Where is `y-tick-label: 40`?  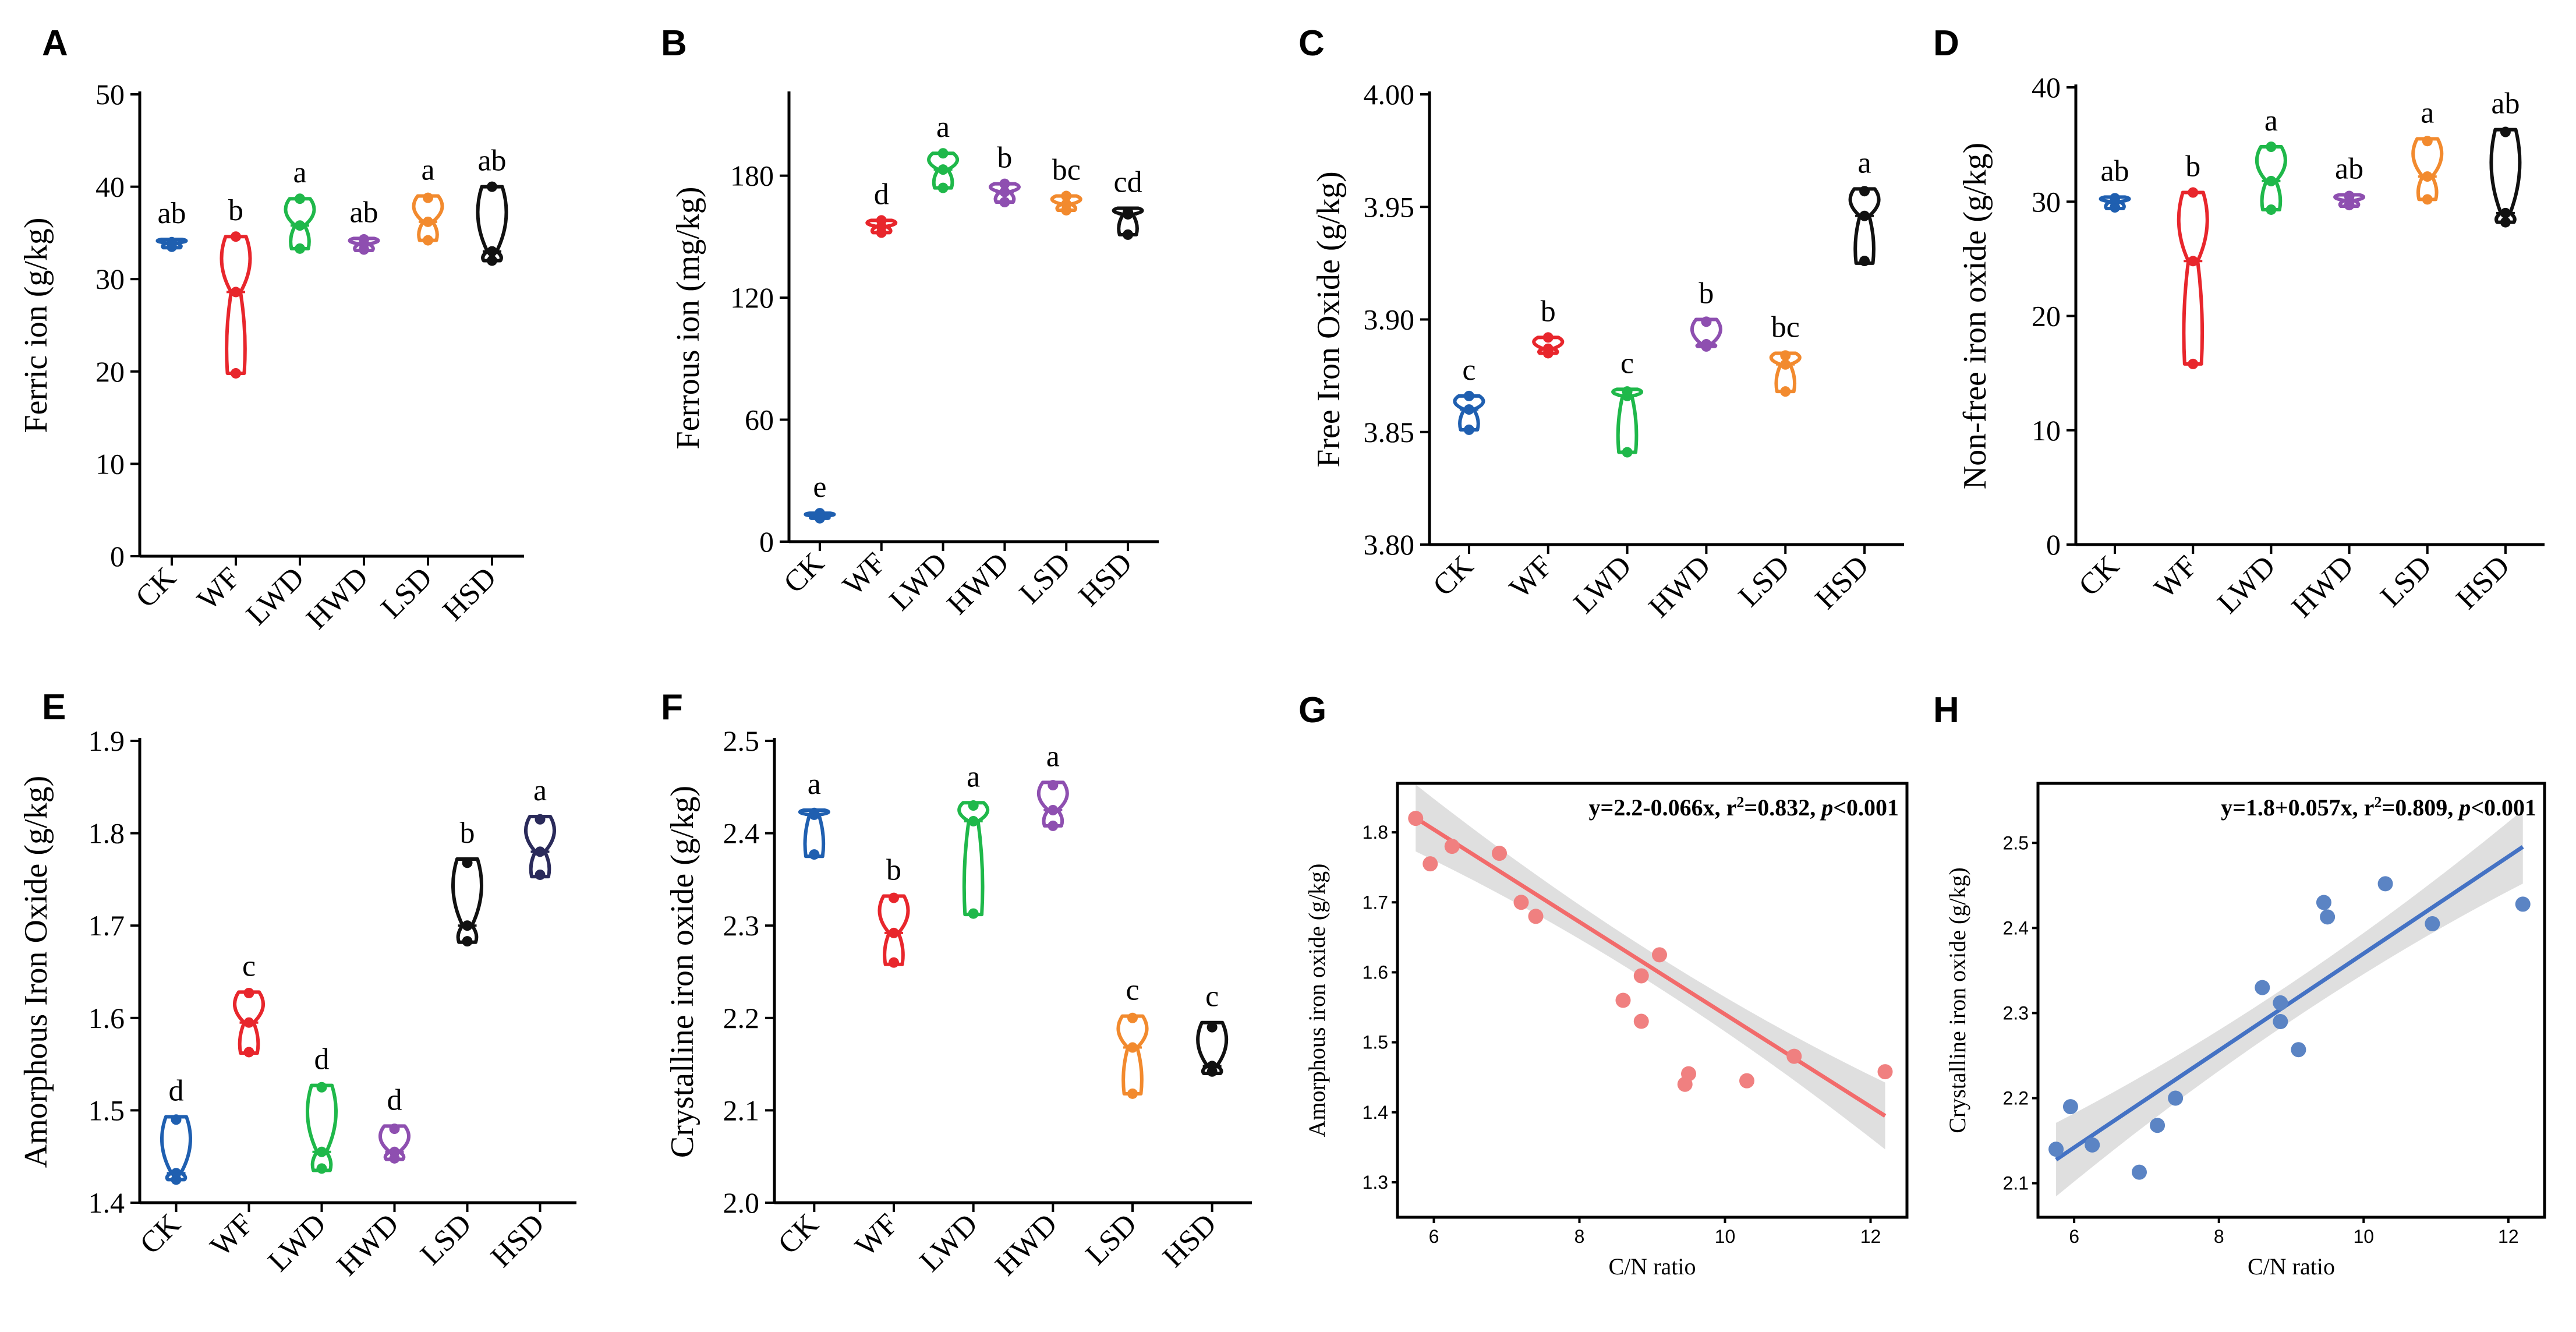
y-tick-label: 40 is located at coordinates (2047, 87).